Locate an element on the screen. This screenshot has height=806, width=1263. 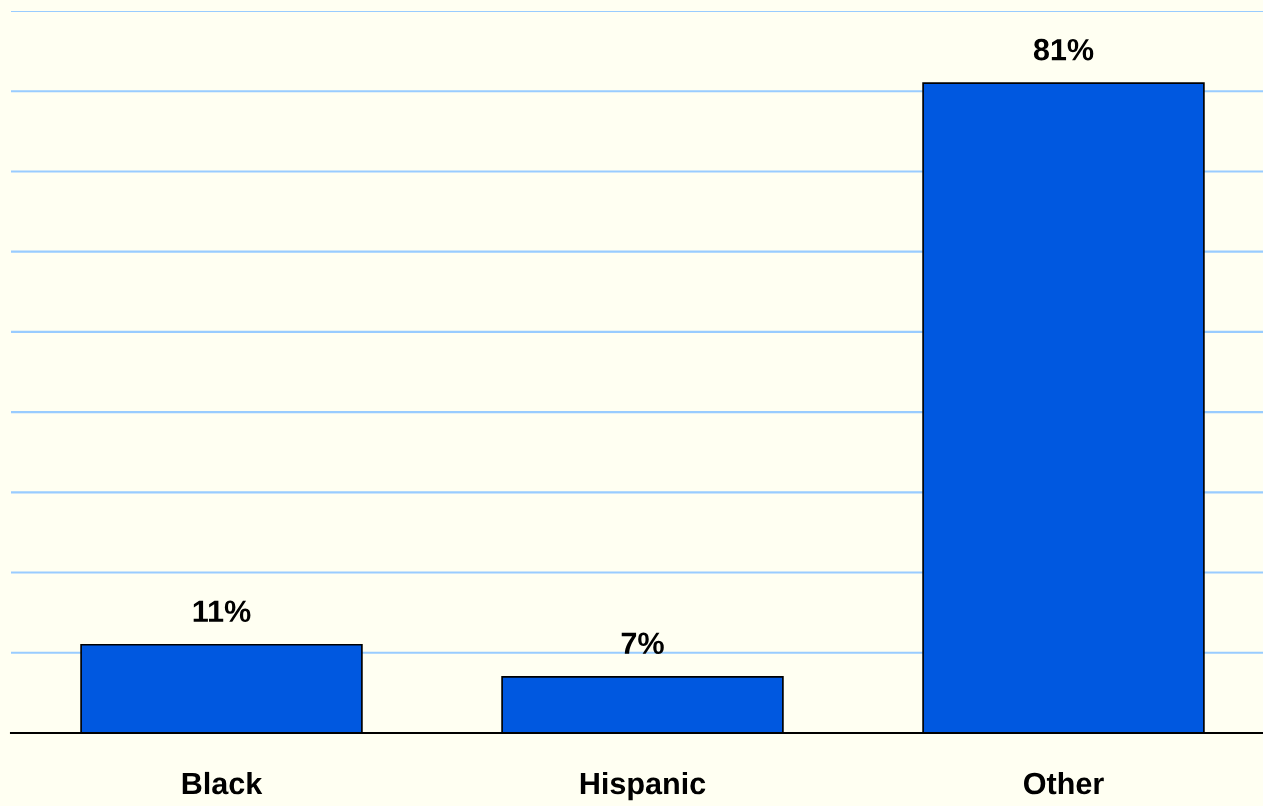
data-label: 11% is located at coordinates (222, 611).